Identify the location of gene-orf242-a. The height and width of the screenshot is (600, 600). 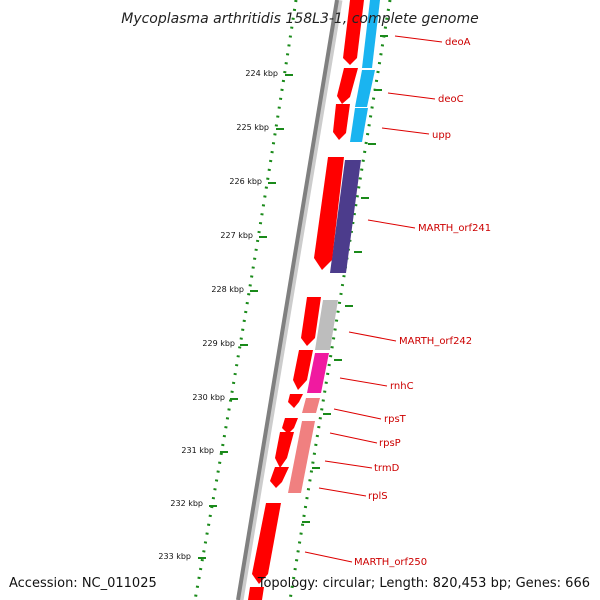
(311, 321).